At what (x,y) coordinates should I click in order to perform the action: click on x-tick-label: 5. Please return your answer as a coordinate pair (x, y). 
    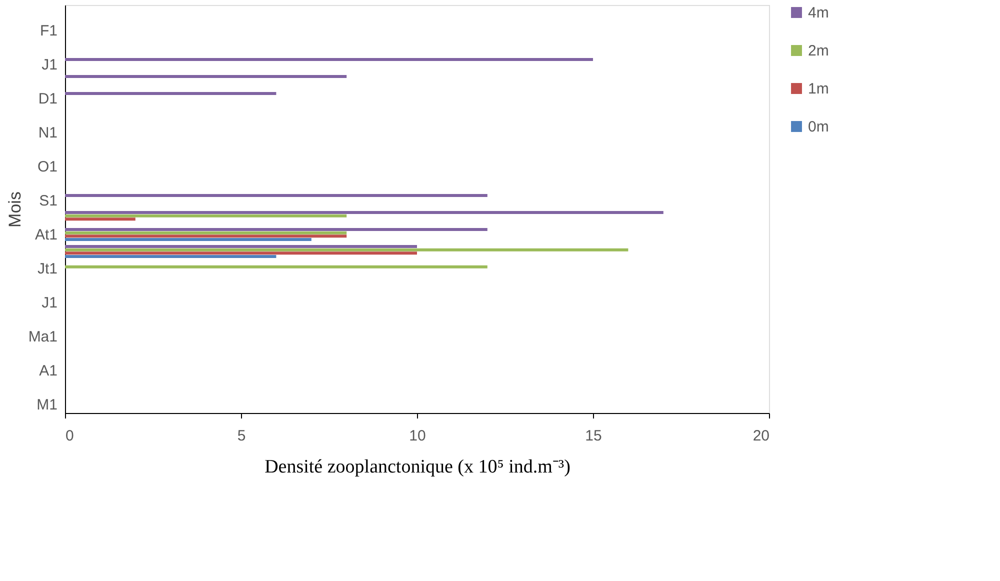
    Looking at the image, I should click on (241, 436).